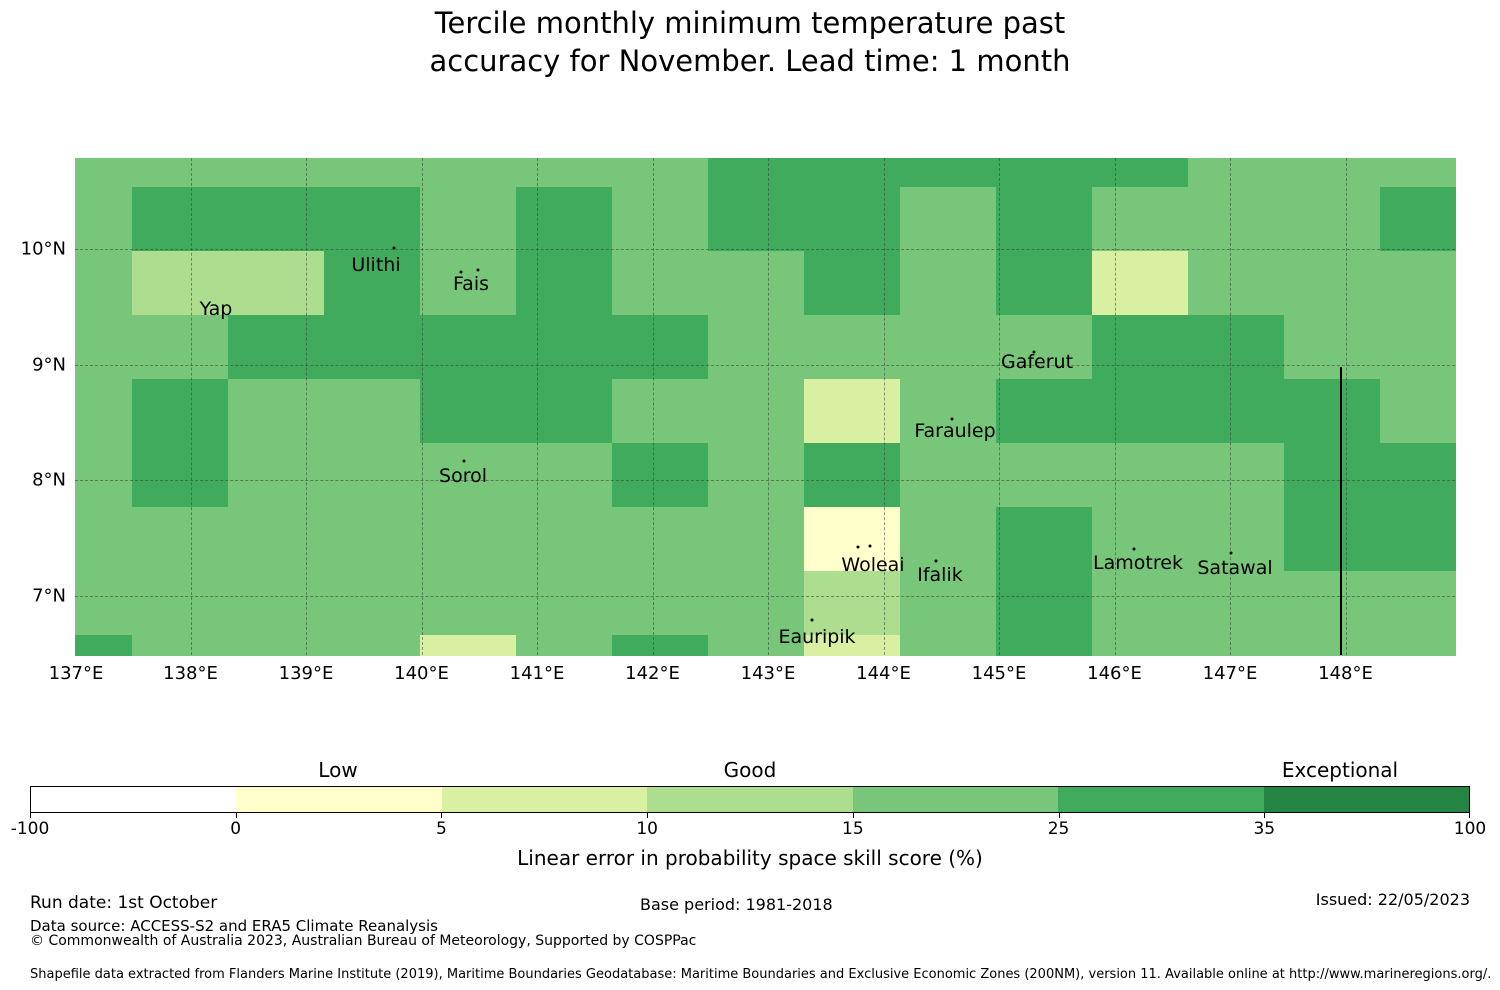 The image size is (1500, 990). What do you see at coordinates (190, 673) in the screenshot?
I see `x-tick-label: 138°E` at bounding box center [190, 673].